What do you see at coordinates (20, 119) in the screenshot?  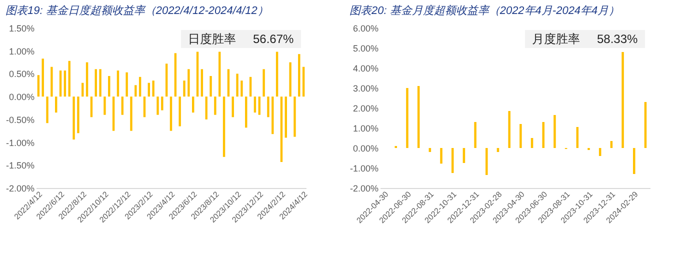 I see `y-tick-label: -0.50%` at bounding box center [20, 119].